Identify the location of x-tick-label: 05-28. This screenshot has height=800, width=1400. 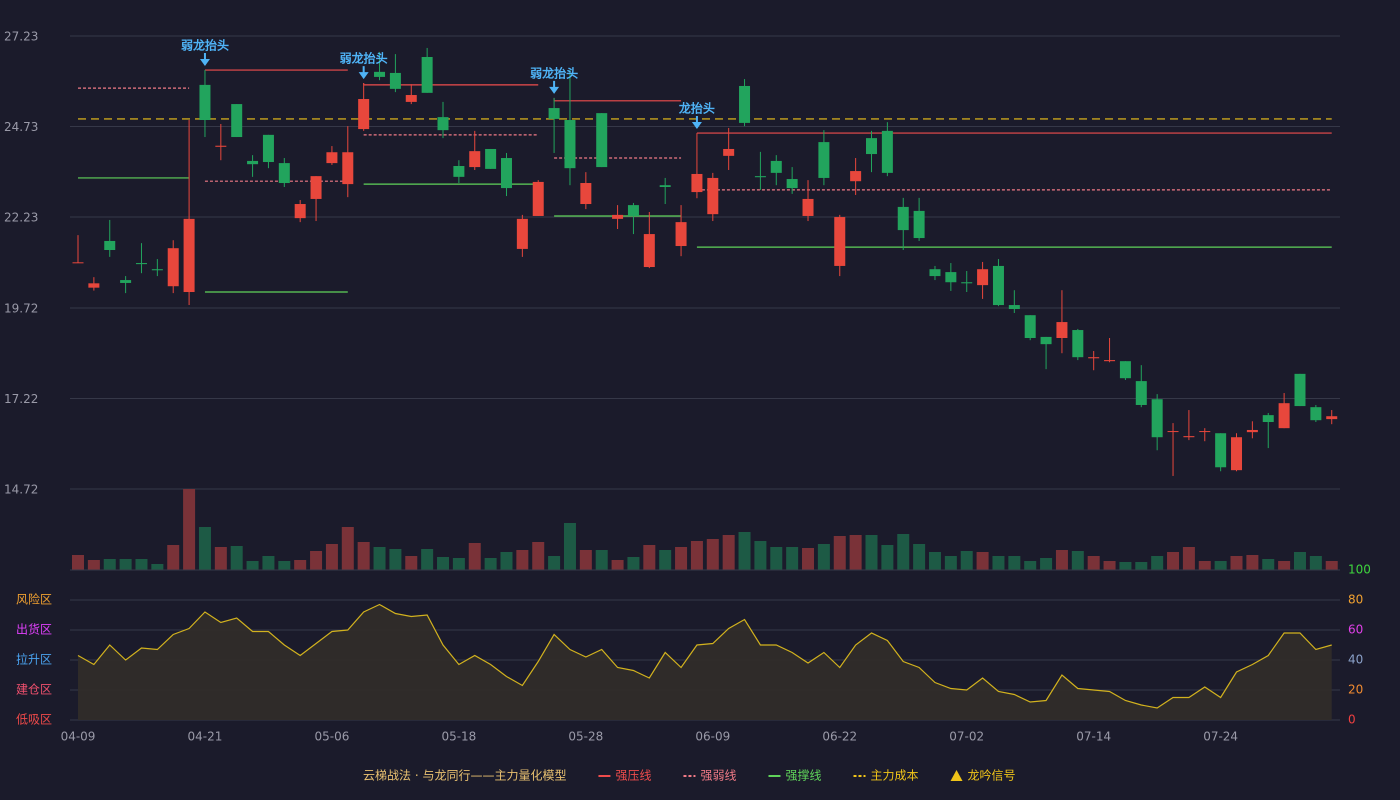
(585, 737).